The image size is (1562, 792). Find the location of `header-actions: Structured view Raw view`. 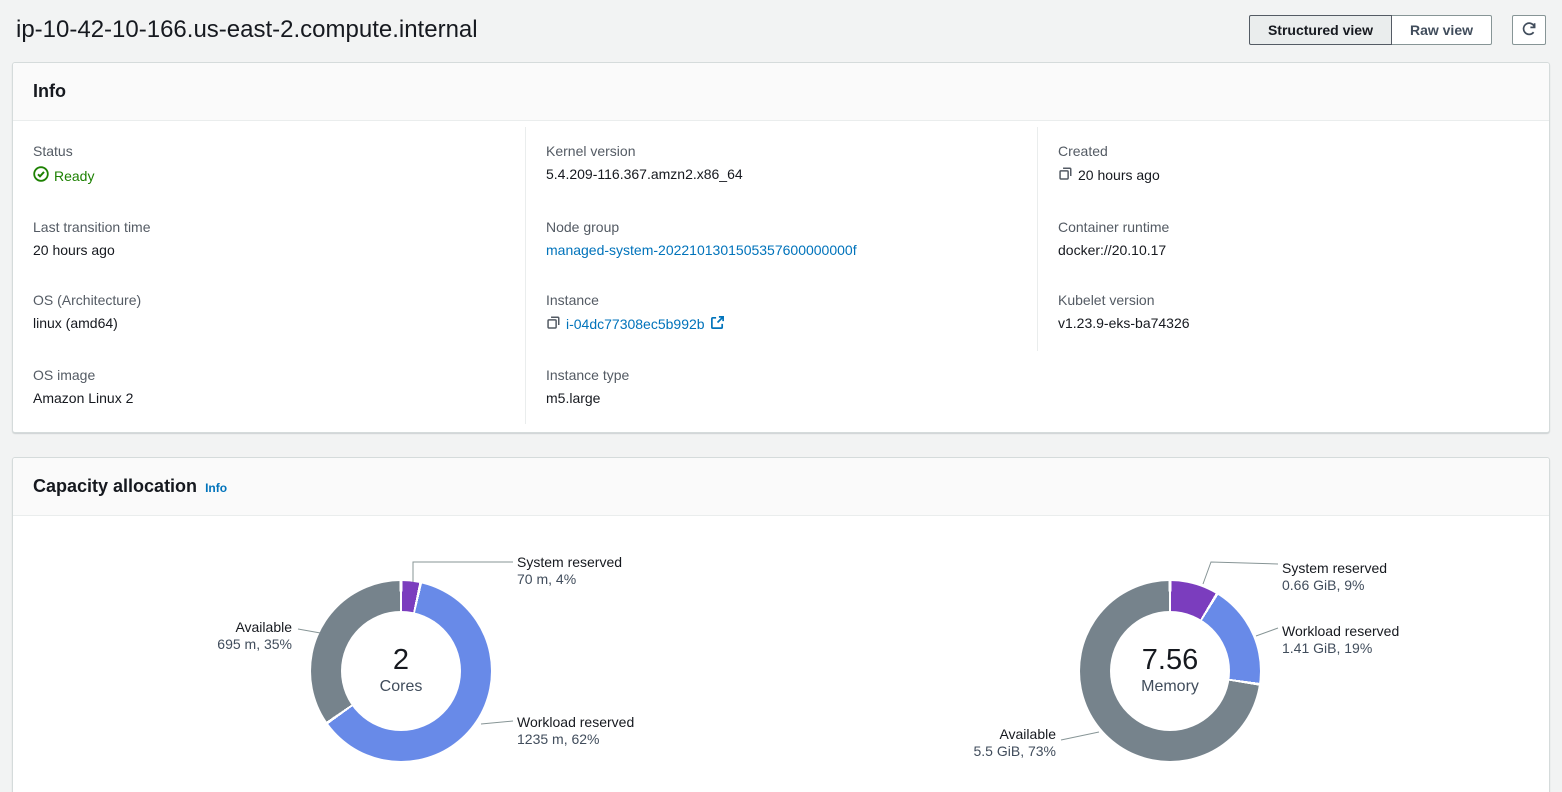

header-actions: Structured view Raw view is located at coordinates (1397, 30).